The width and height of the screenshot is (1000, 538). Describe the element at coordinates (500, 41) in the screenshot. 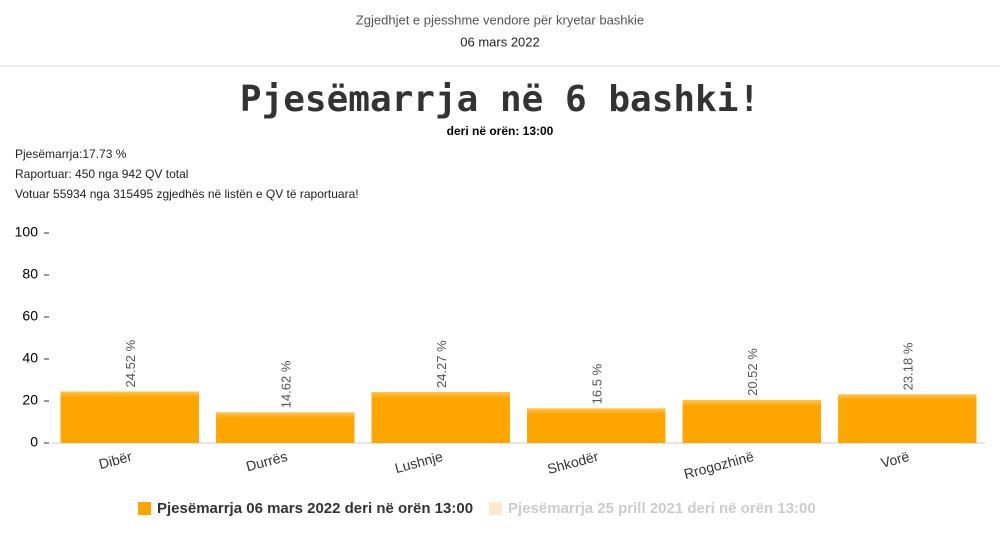

I see `header-date: 06 mars 2022` at that location.